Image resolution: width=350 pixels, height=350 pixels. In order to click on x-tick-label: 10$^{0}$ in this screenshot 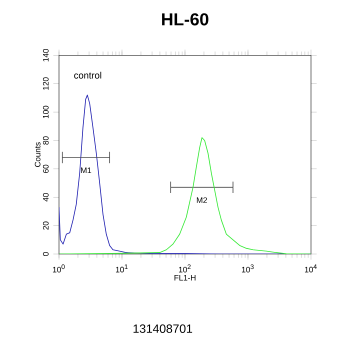, I will do `click(58, 268)`.